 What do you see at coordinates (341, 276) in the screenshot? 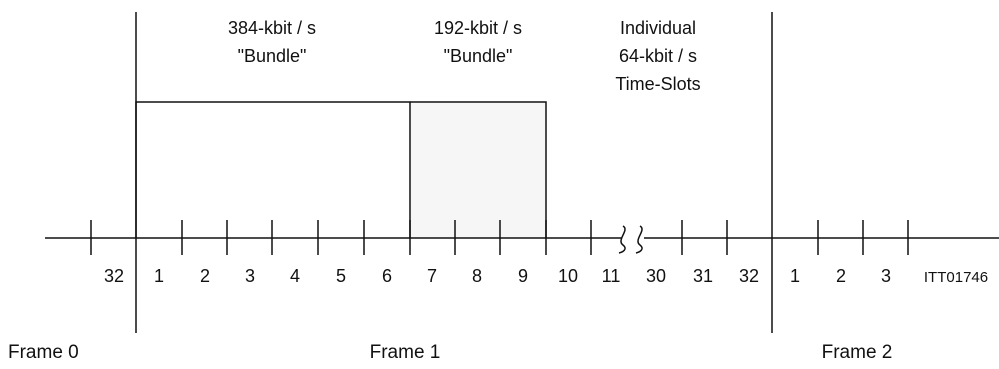
I see `slot-number: 5` at bounding box center [341, 276].